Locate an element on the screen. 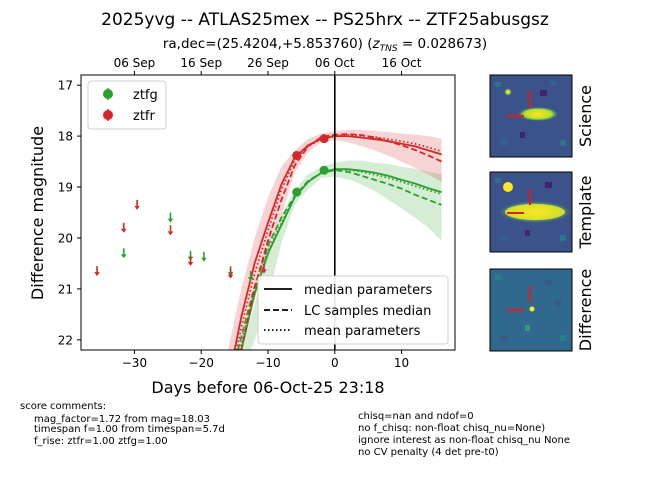 This screenshot has width=650, height=500. comment-right-1: chisq=nan and ndof=0 is located at coordinates (416, 416).